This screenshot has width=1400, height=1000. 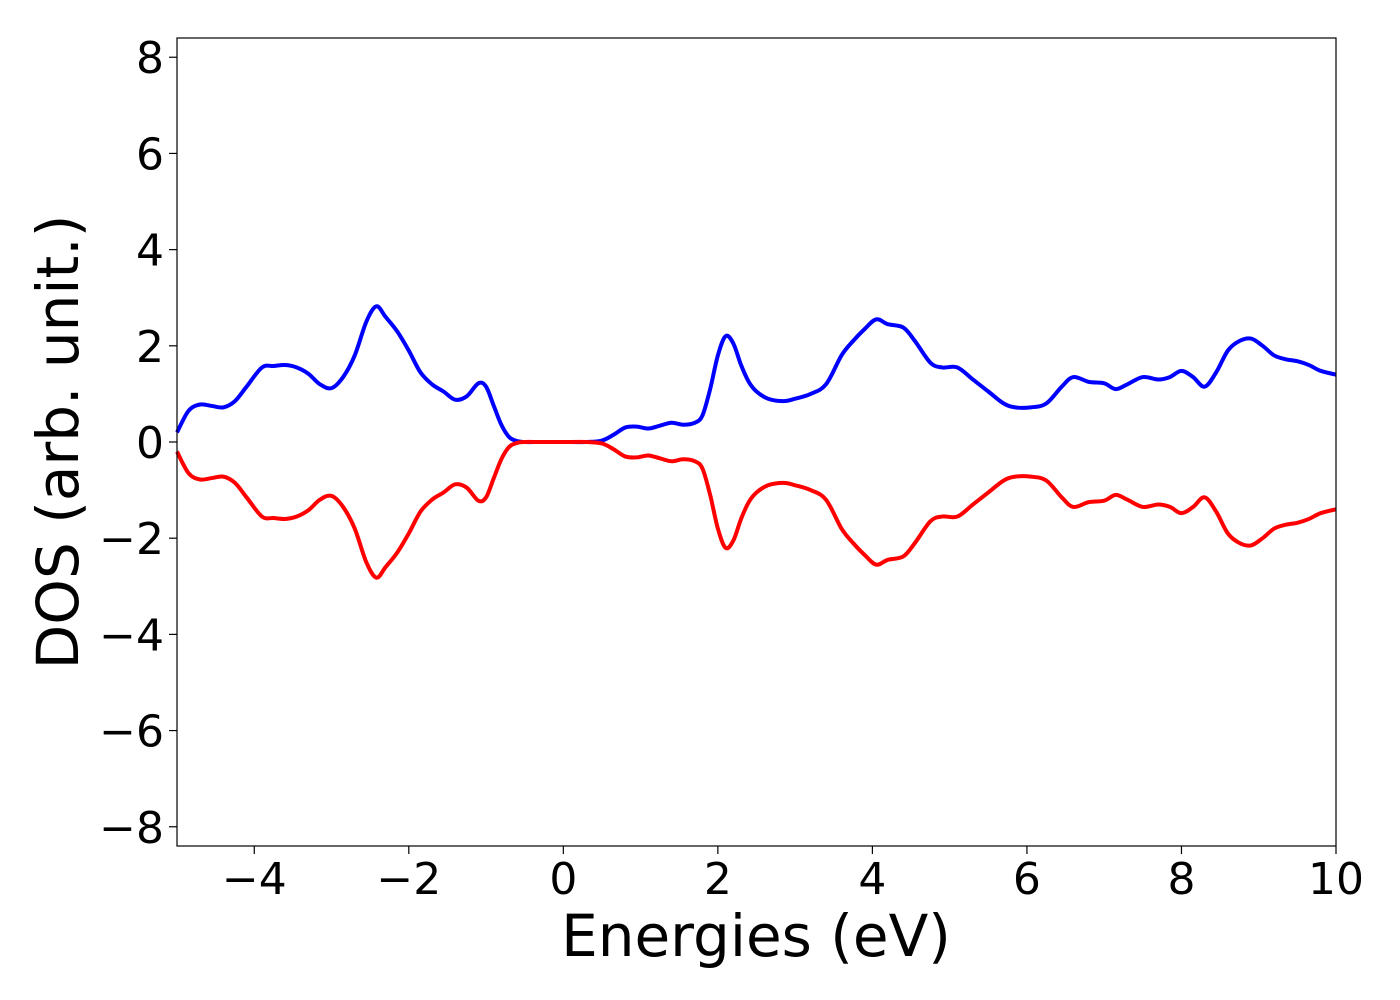 I want to click on x-tick-label: −2, so click(x=408, y=879).